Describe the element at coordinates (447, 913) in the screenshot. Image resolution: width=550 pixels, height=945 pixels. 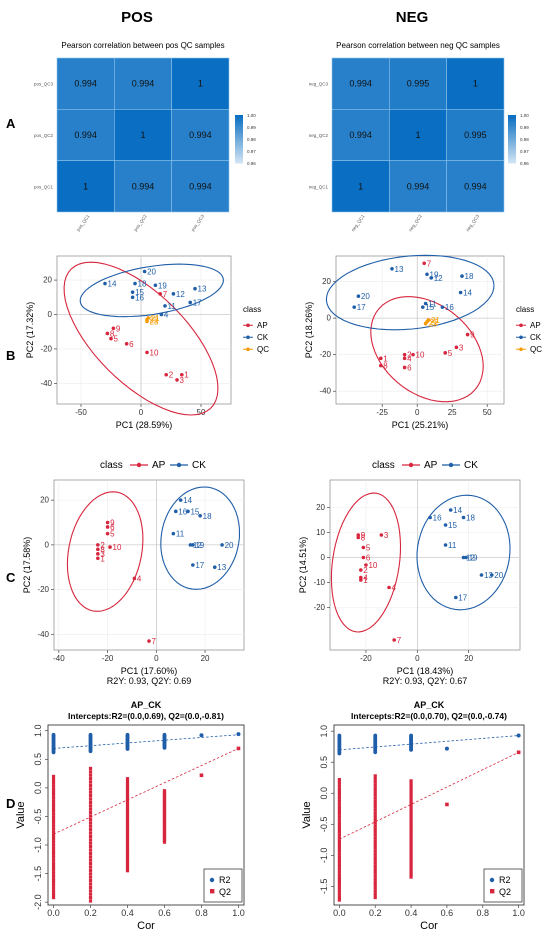
I see `x-tick-label: 0.6` at that location.